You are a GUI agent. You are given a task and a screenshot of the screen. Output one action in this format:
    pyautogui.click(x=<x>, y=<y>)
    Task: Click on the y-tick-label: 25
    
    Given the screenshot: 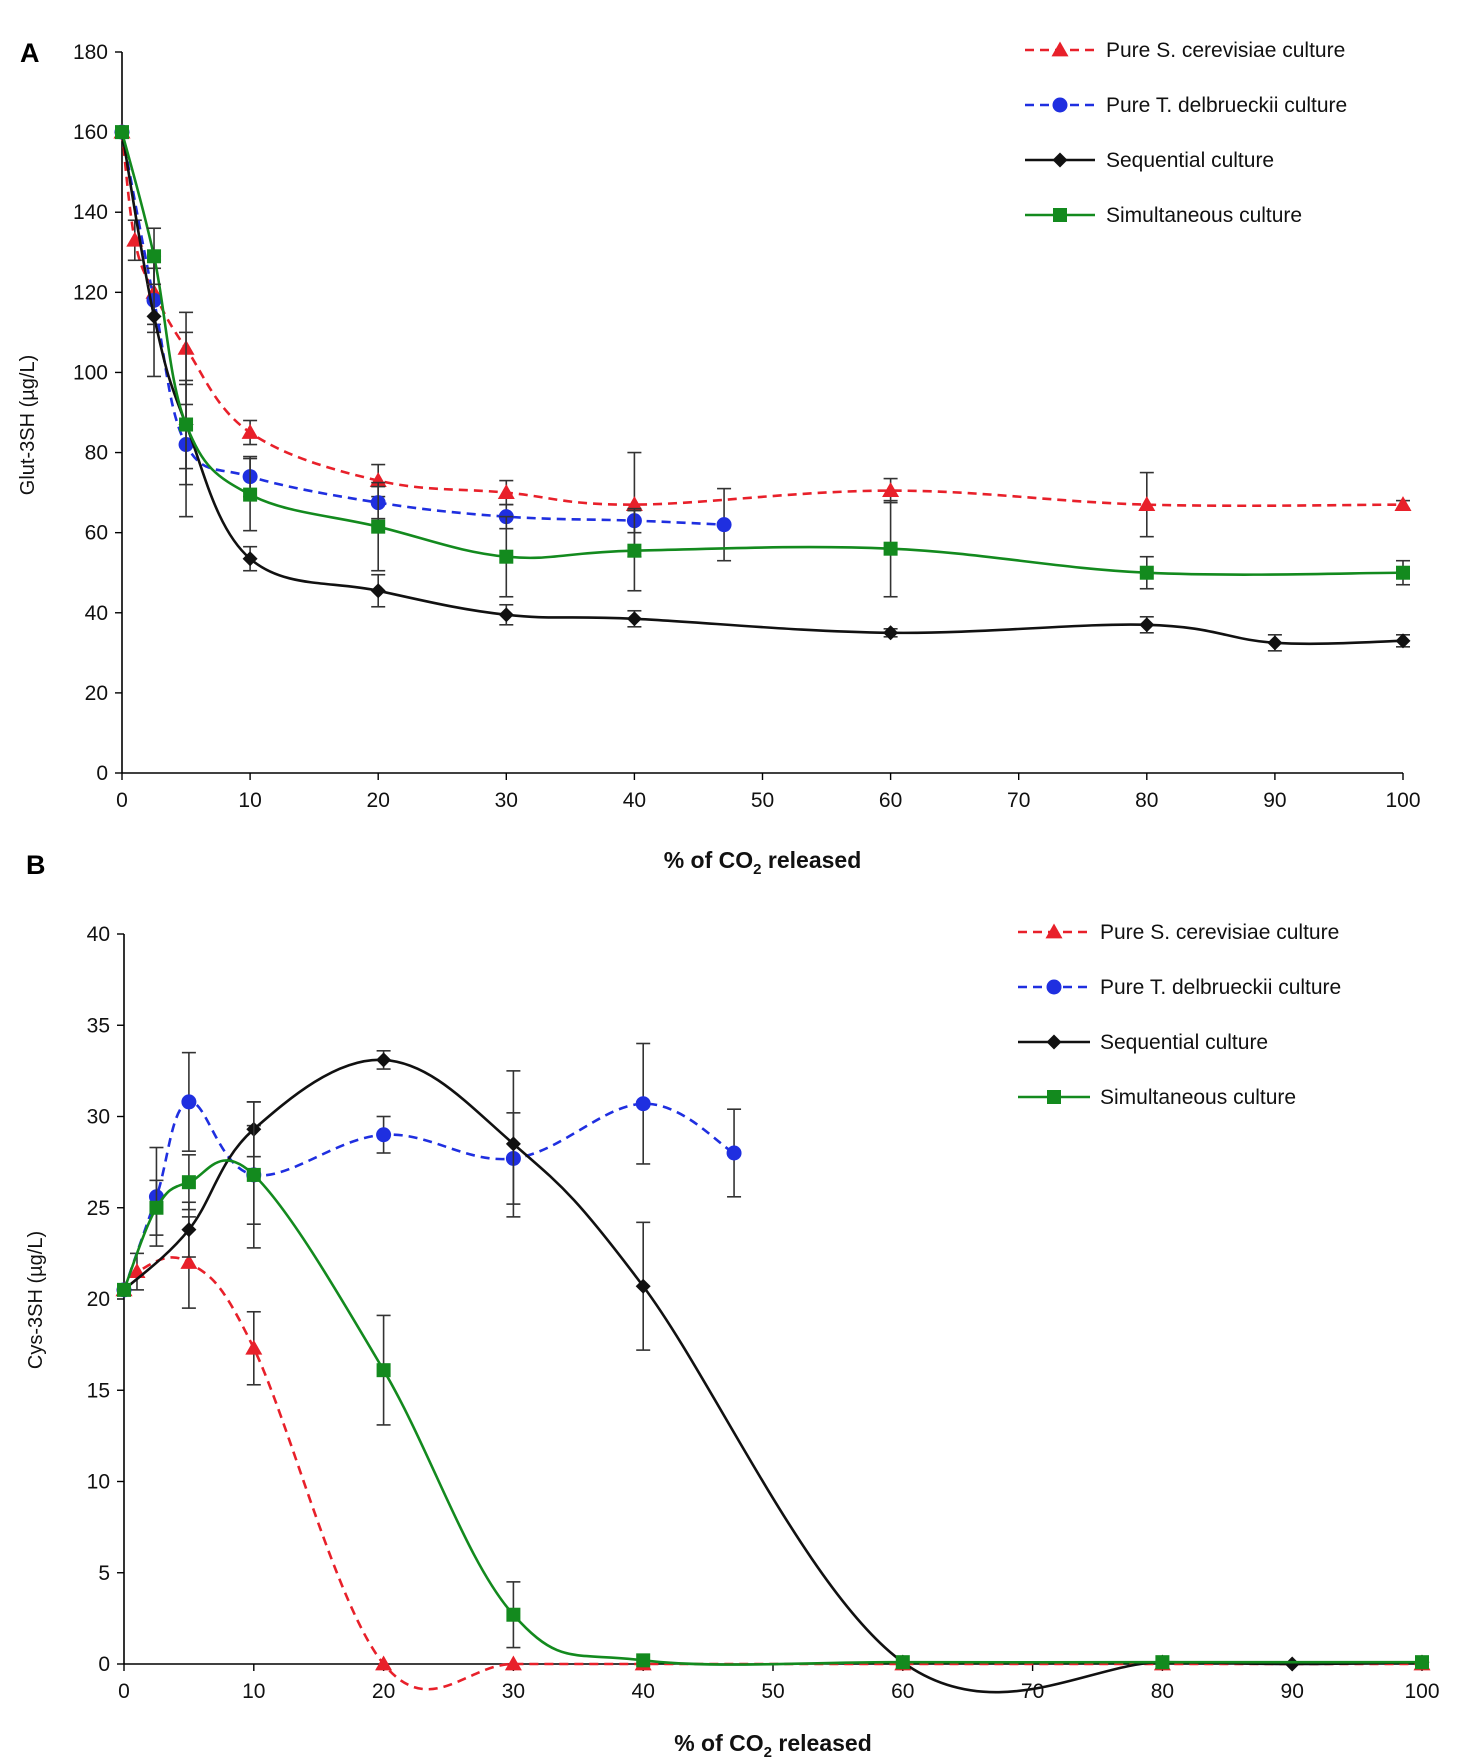 What is the action you would take?
    pyautogui.click(x=98, y=1208)
    